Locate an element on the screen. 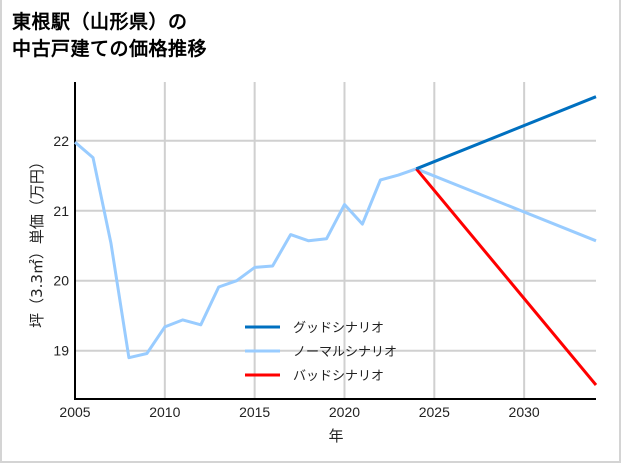  legend-item-good: グッドシナリオ is located at coordinates (314, 328).